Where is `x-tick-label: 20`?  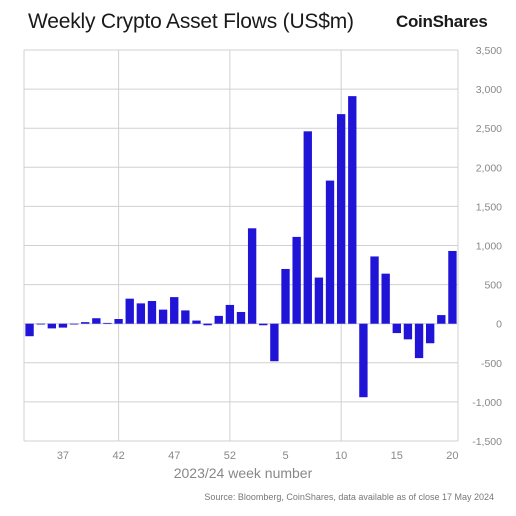
x-tick-label: 20 is located at coordinates (452, 456).